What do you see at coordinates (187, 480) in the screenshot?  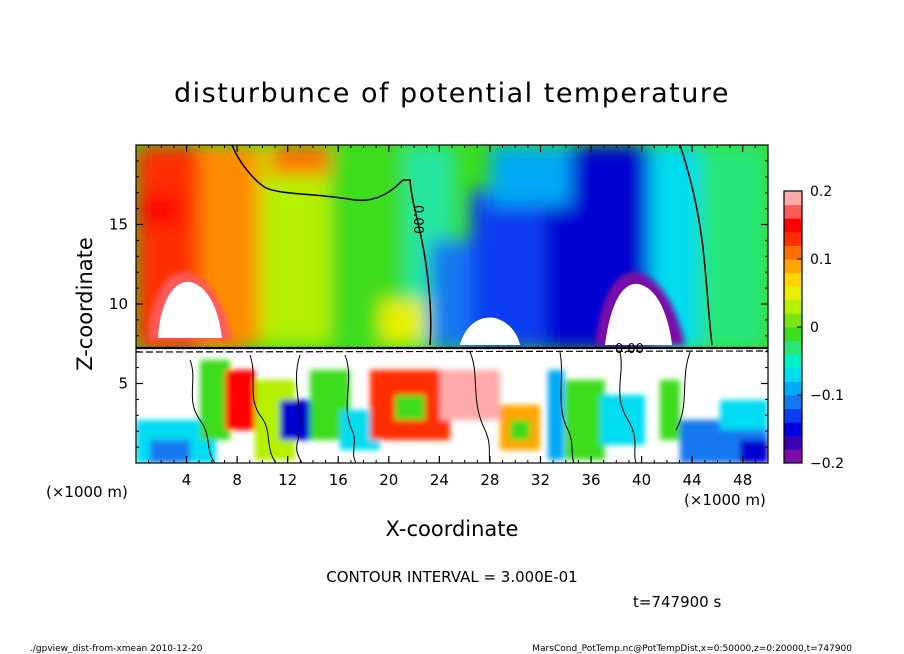 I see `x-tick-label: 4` at bounding box center [187, 480].